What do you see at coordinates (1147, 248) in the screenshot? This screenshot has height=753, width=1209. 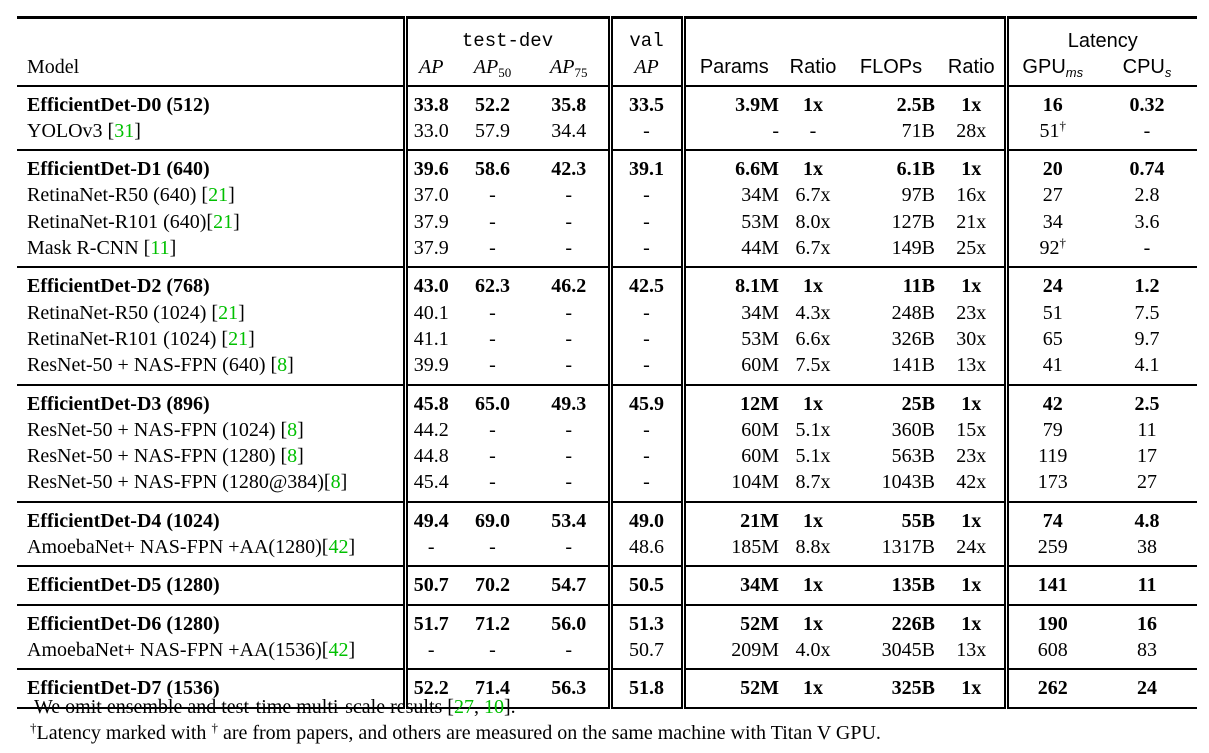 I see `cell-cpu-latency: -` at bounding box center [1147, 248].